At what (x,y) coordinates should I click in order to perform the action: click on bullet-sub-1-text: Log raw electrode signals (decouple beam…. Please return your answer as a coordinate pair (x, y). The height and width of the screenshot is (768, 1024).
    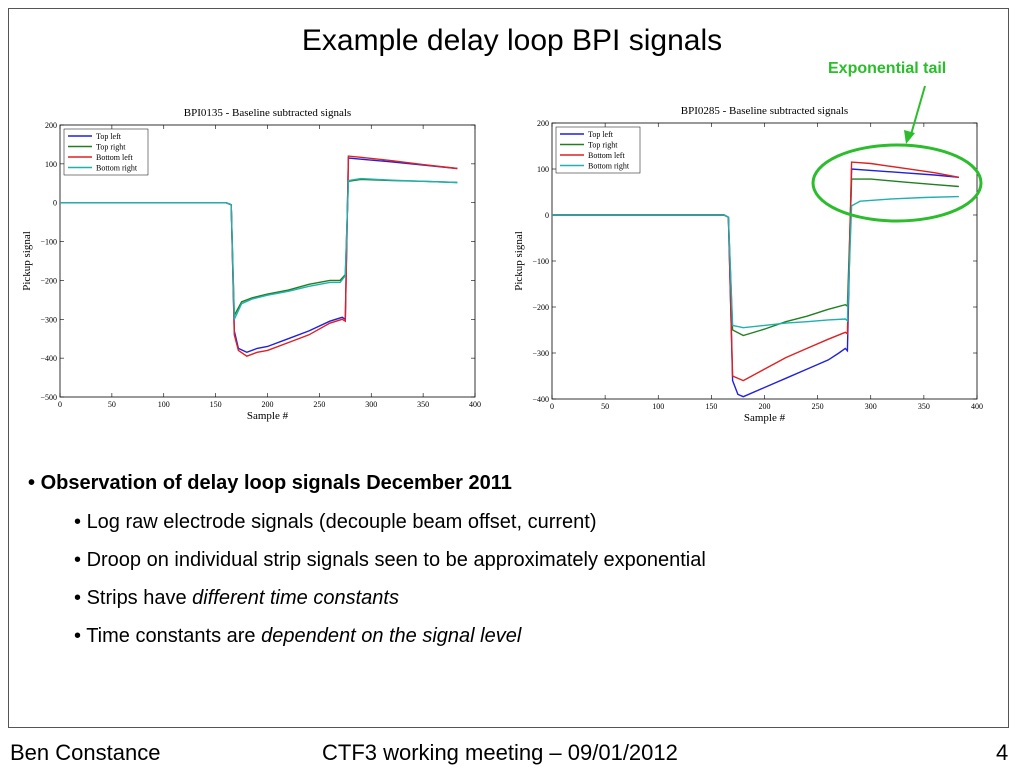
    Looking at the image, I should click on (341, 522).